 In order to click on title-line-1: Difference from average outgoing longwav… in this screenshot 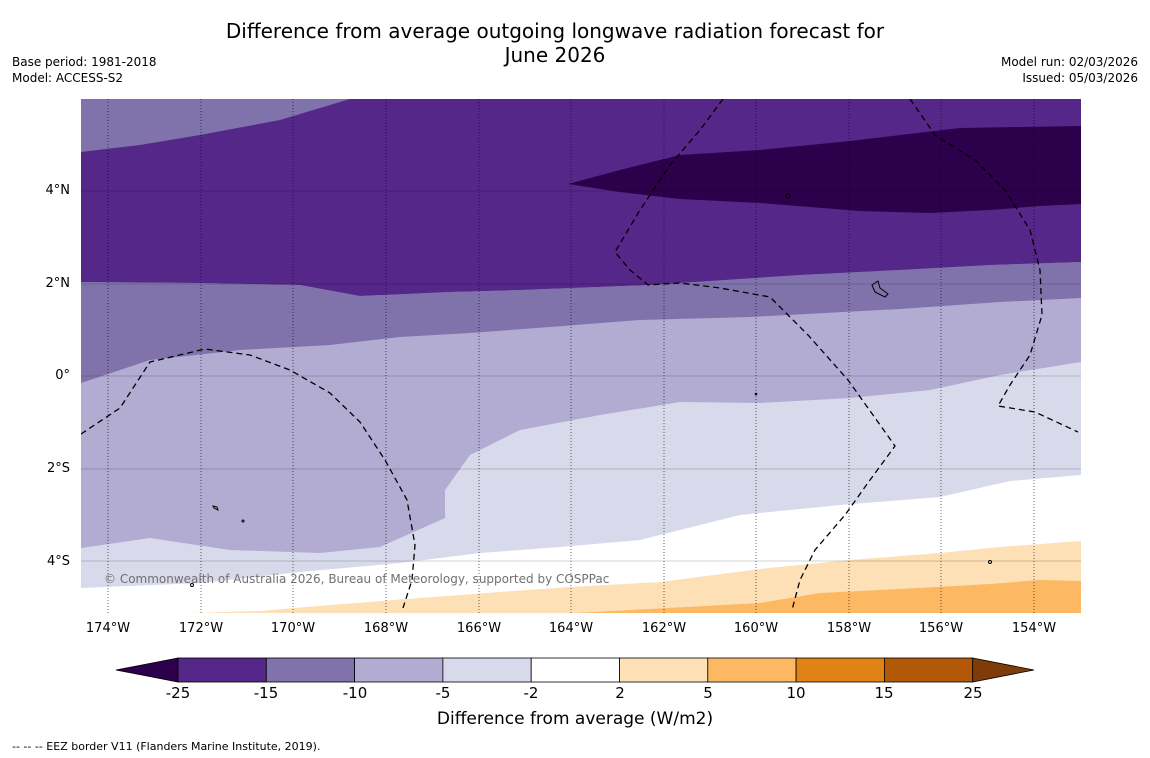, I will do `click(555, 31)`.